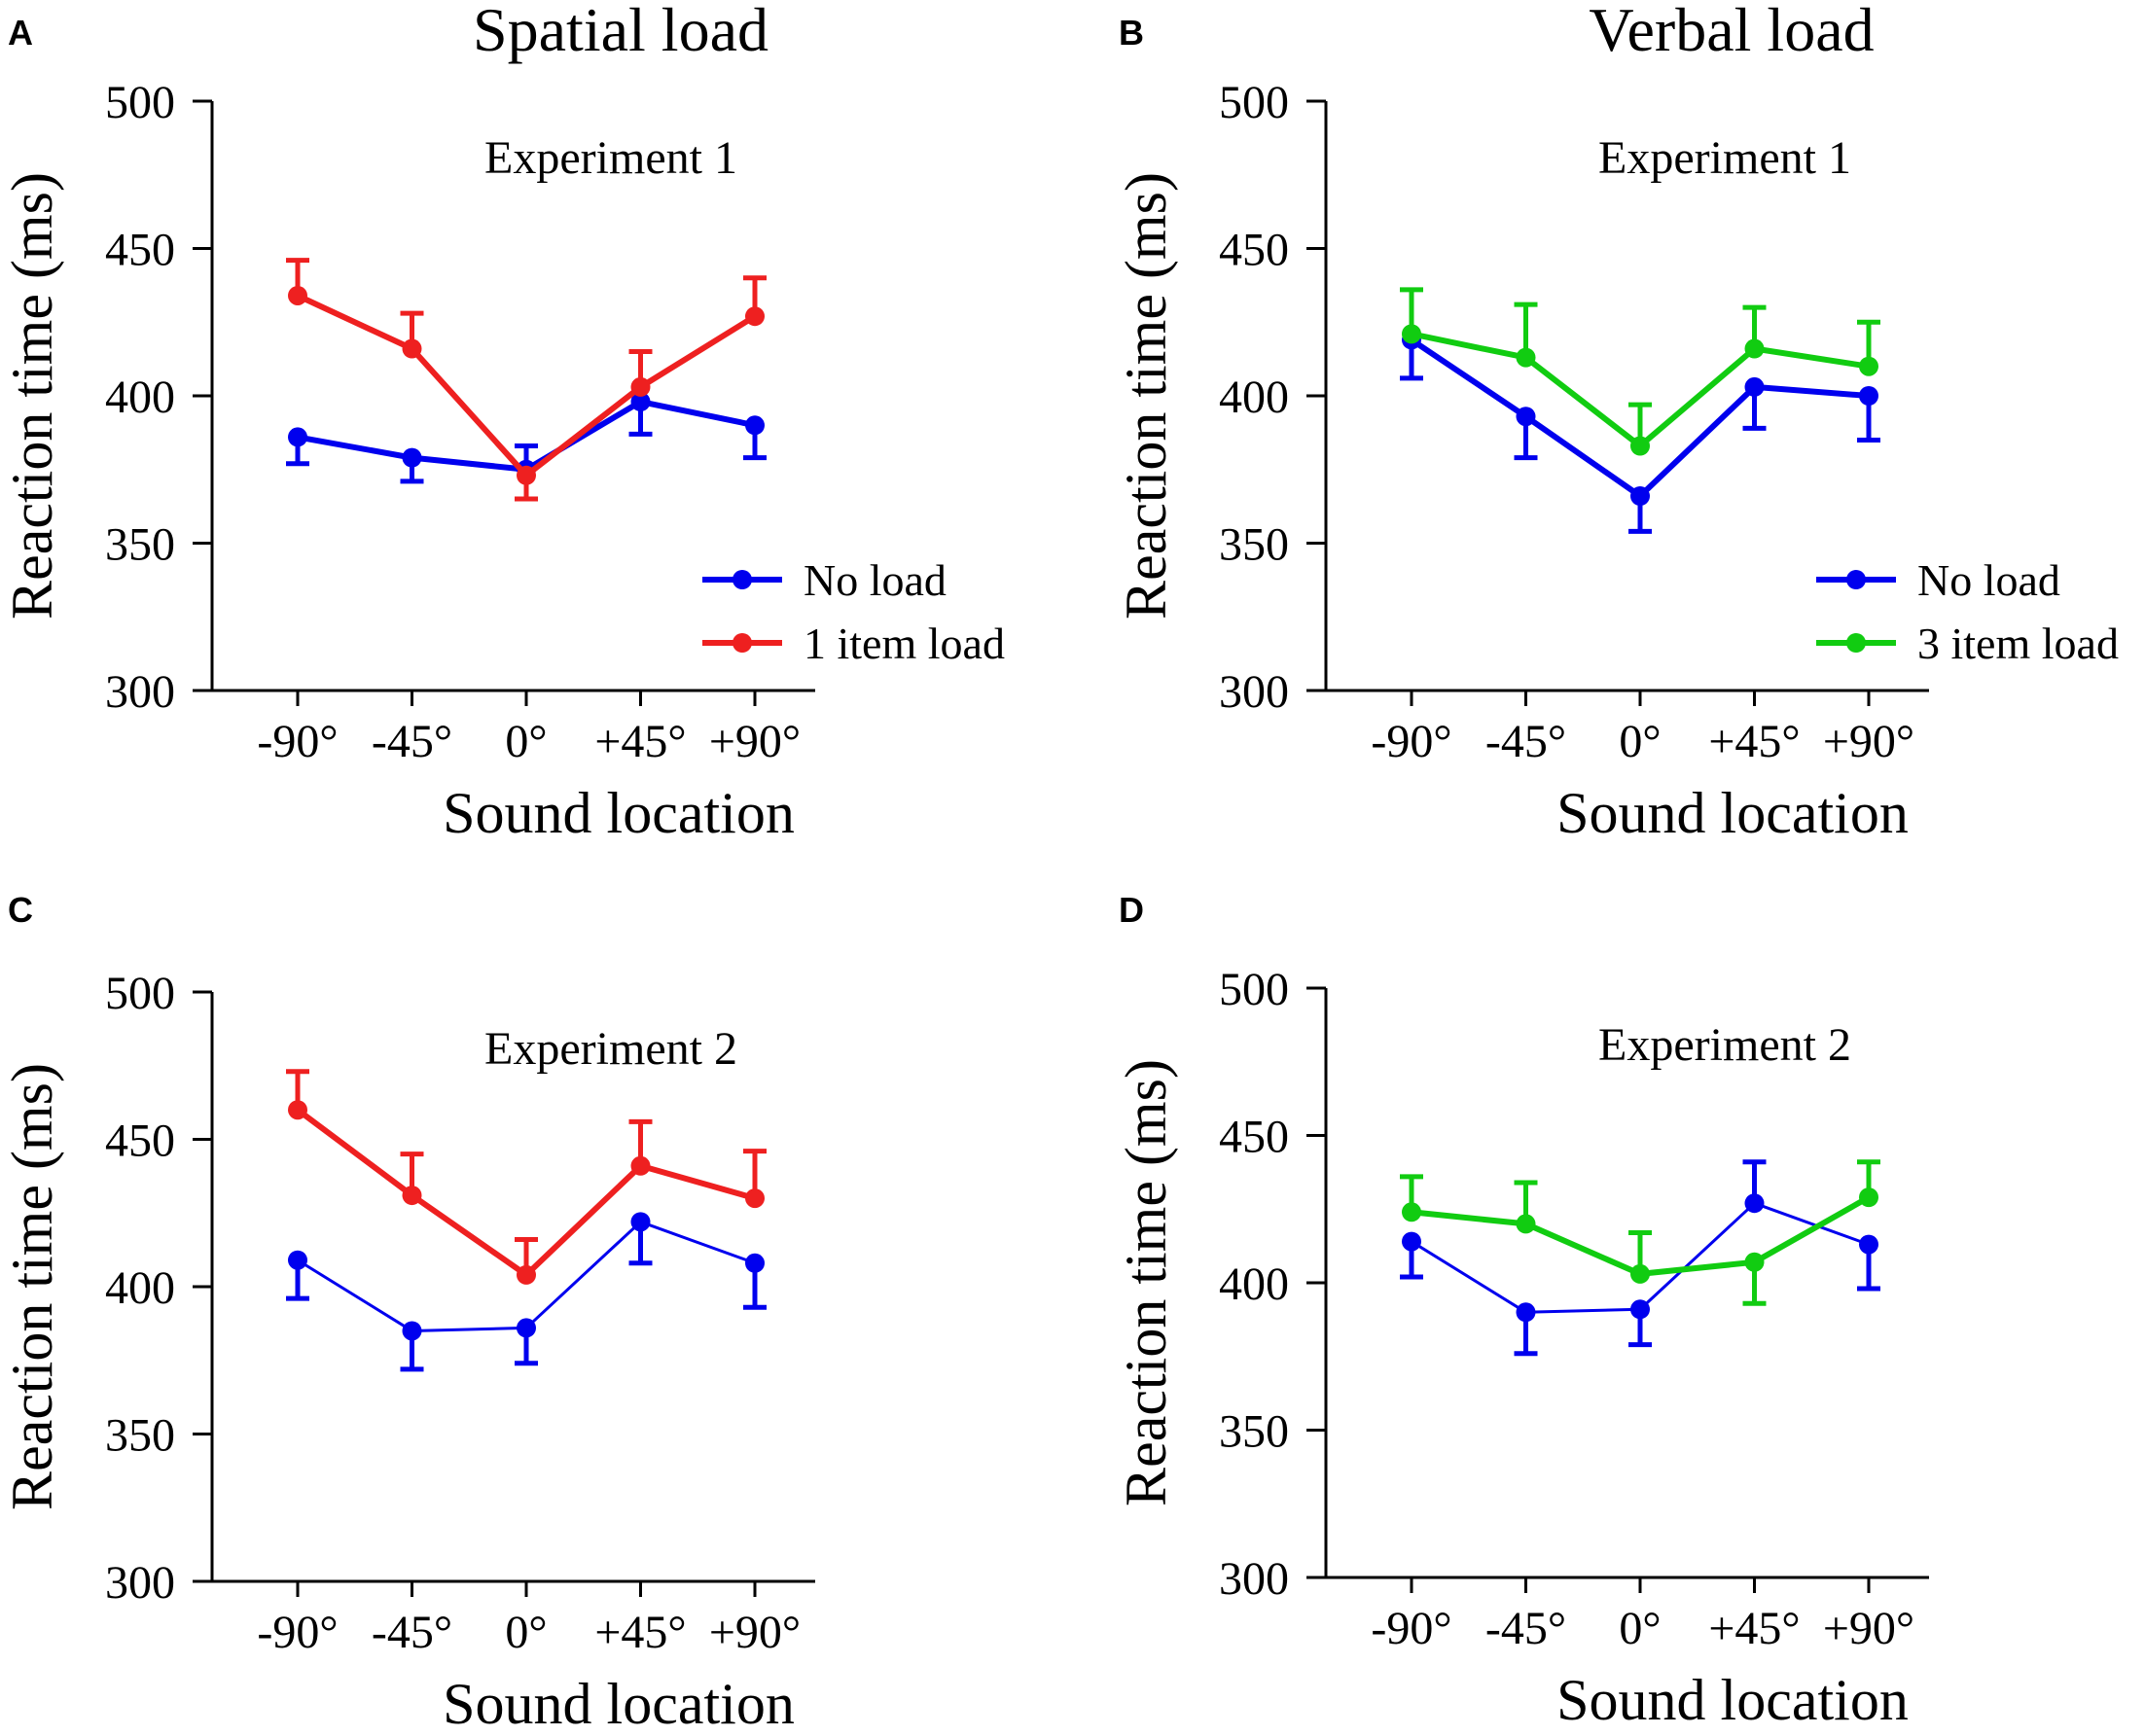 The image size is (2145, 1736). What do you see at coordinates (2018, 643) in the screenshot?
I see `legend-label: 3 item load` at bounding box center [2018, 643].